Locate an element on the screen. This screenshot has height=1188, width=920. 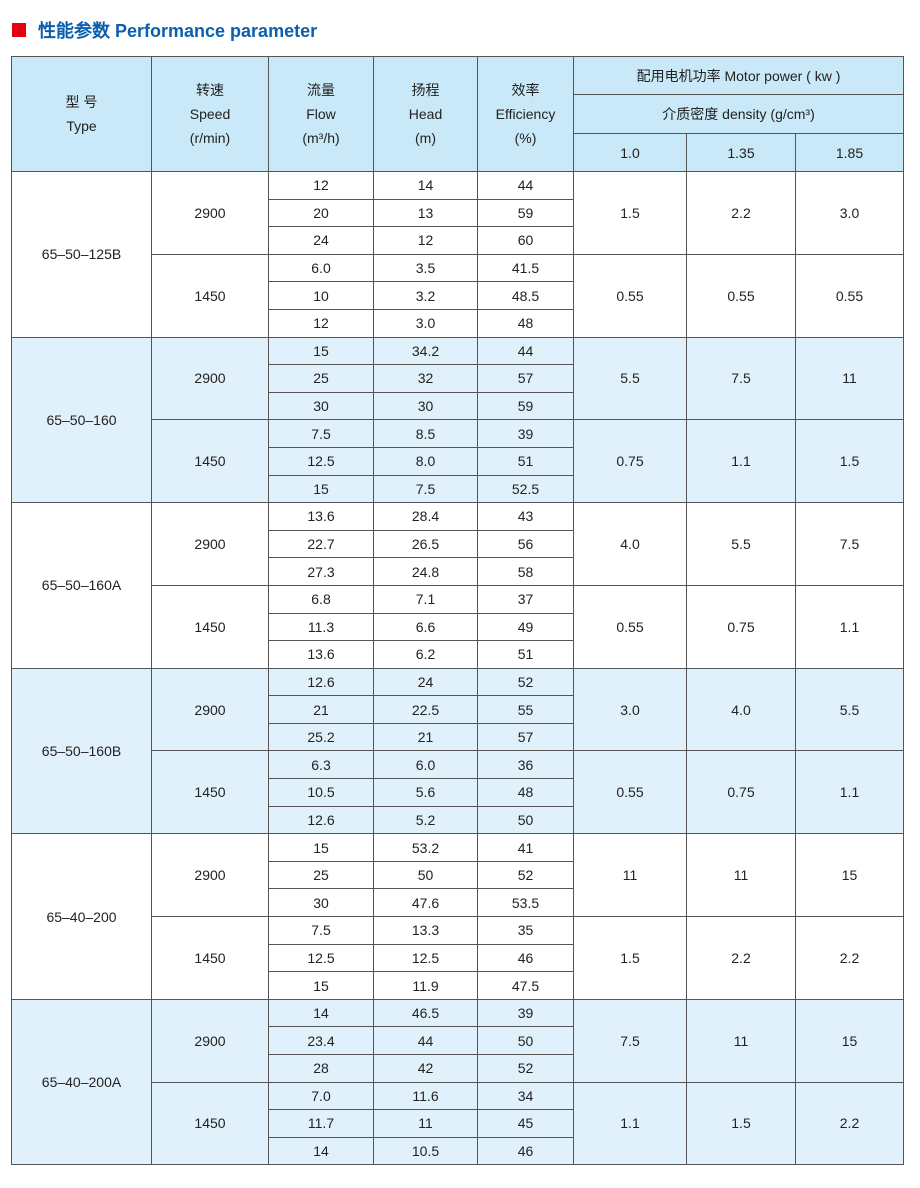
table-row: 65–40–200A 2900 14 46.5 39 7.5 11 15 is located at coordinates (458, 1082).